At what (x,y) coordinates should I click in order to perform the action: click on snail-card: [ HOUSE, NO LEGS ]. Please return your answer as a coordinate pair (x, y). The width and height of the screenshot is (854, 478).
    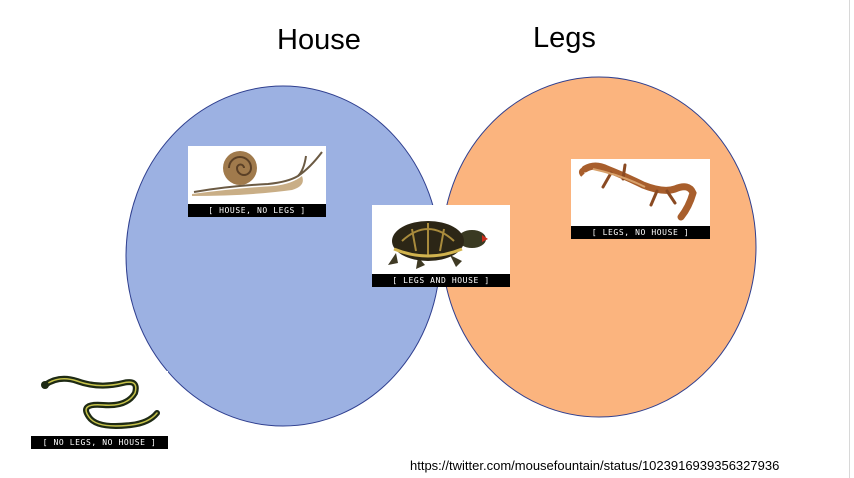
    Looking at the image, I should click on (257, 181).